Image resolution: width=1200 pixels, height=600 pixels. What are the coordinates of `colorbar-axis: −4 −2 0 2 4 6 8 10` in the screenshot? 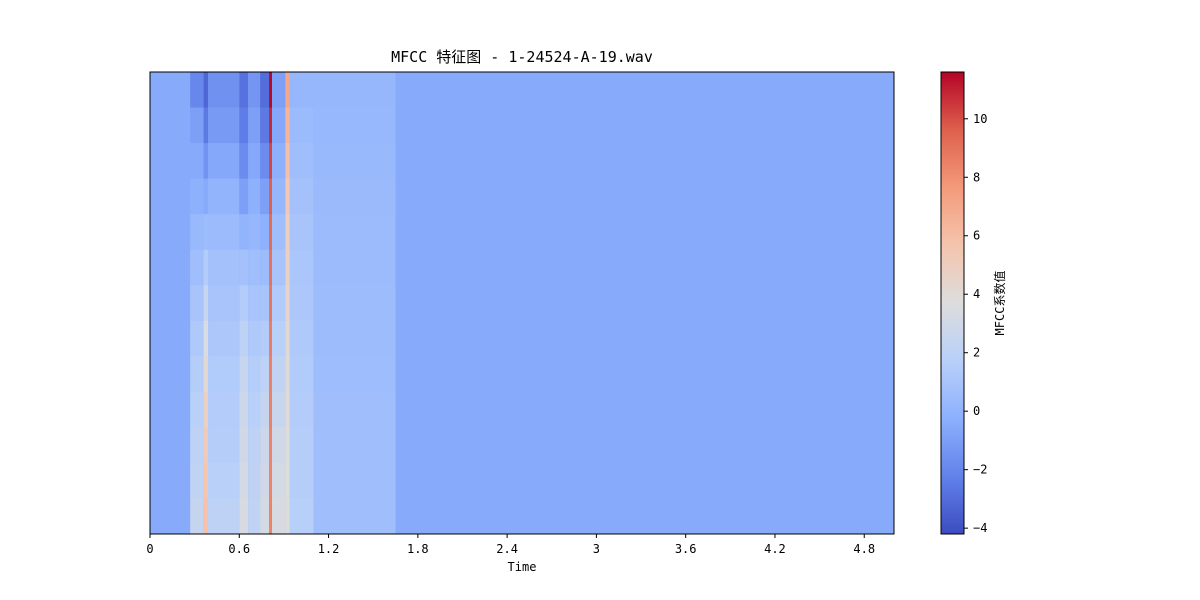 It's located at (975, 323).